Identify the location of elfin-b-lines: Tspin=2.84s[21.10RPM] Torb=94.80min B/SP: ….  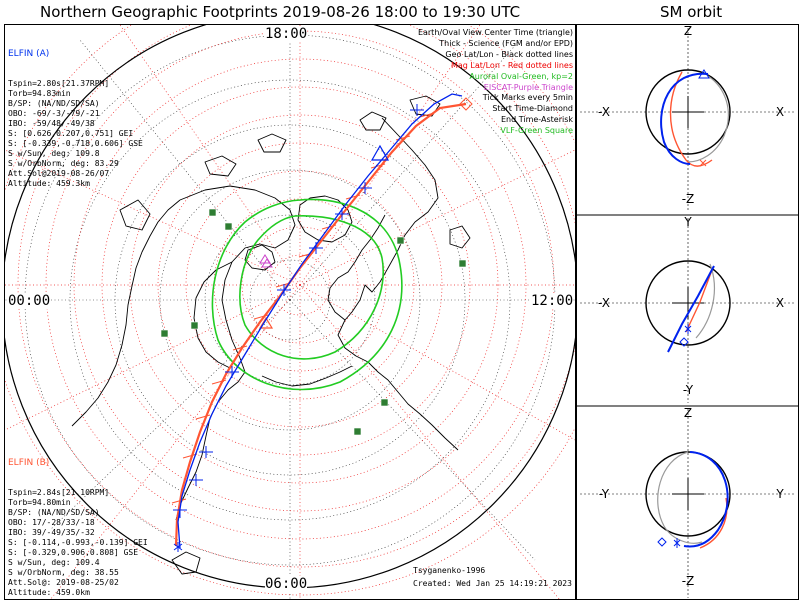
(78, 543).